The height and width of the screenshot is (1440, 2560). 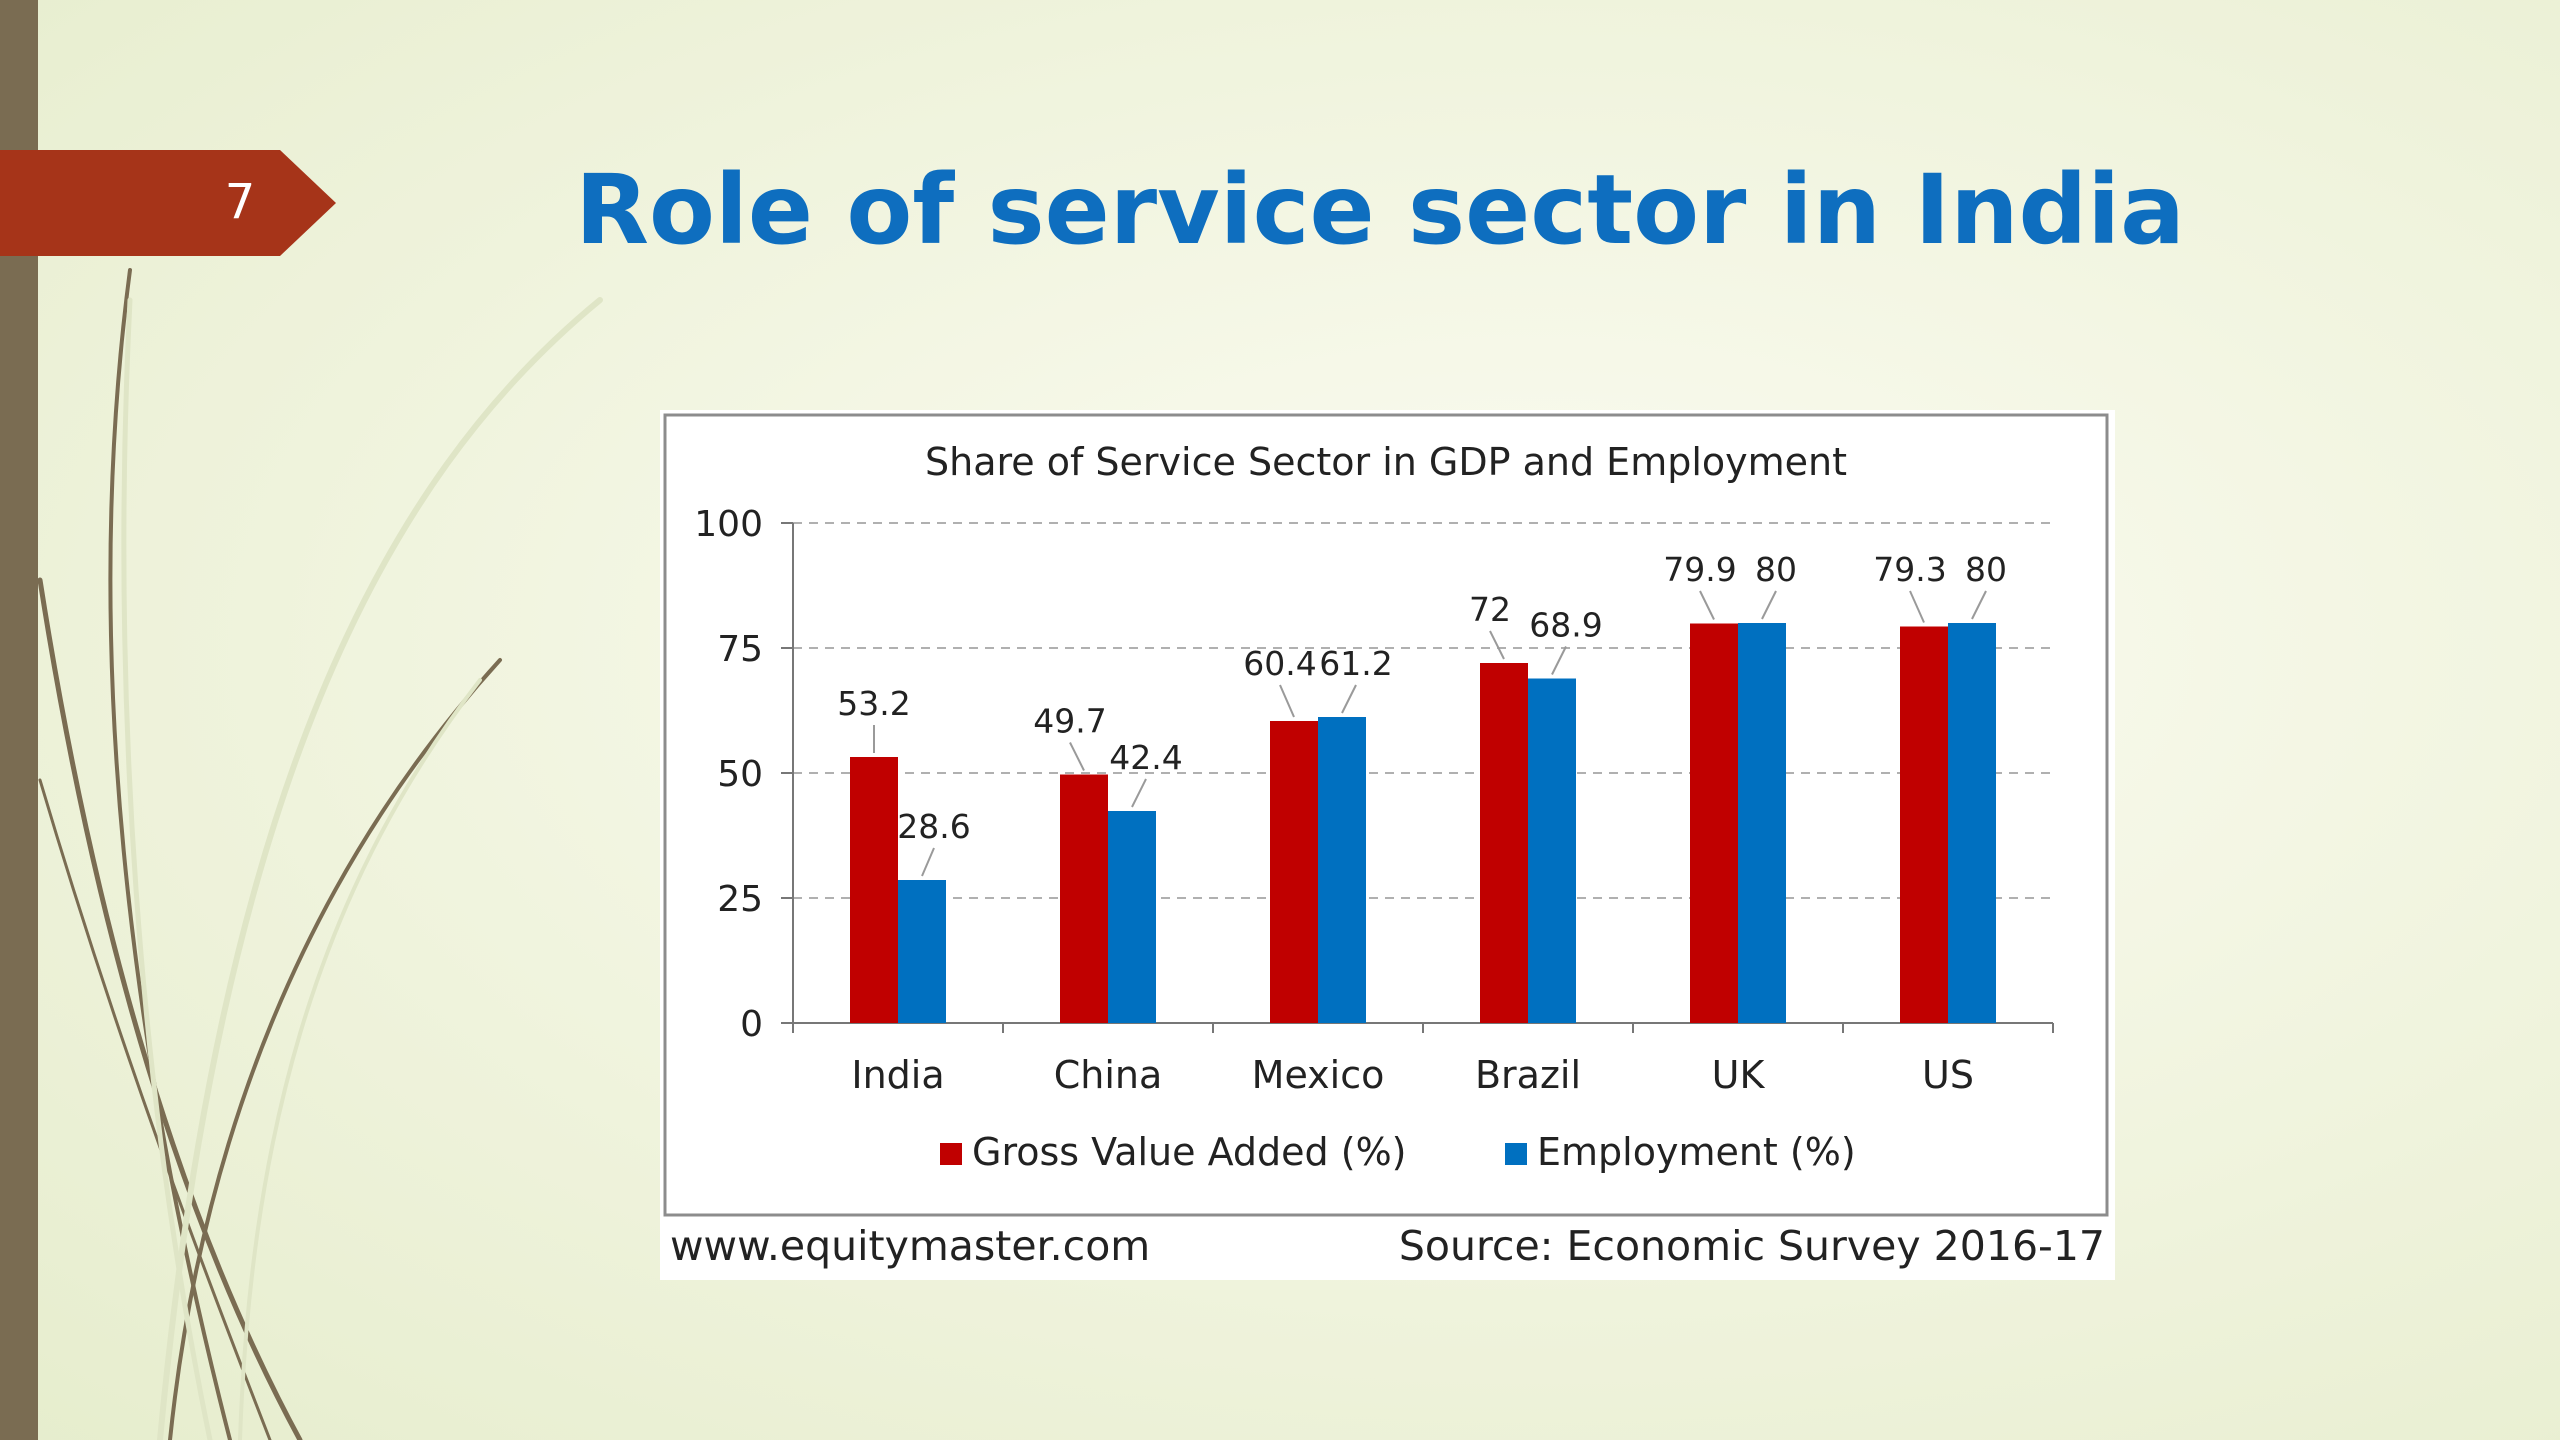 I want to click on legend: Gross Value Added (%) Employment (%), so click(x=1398, y=1152).